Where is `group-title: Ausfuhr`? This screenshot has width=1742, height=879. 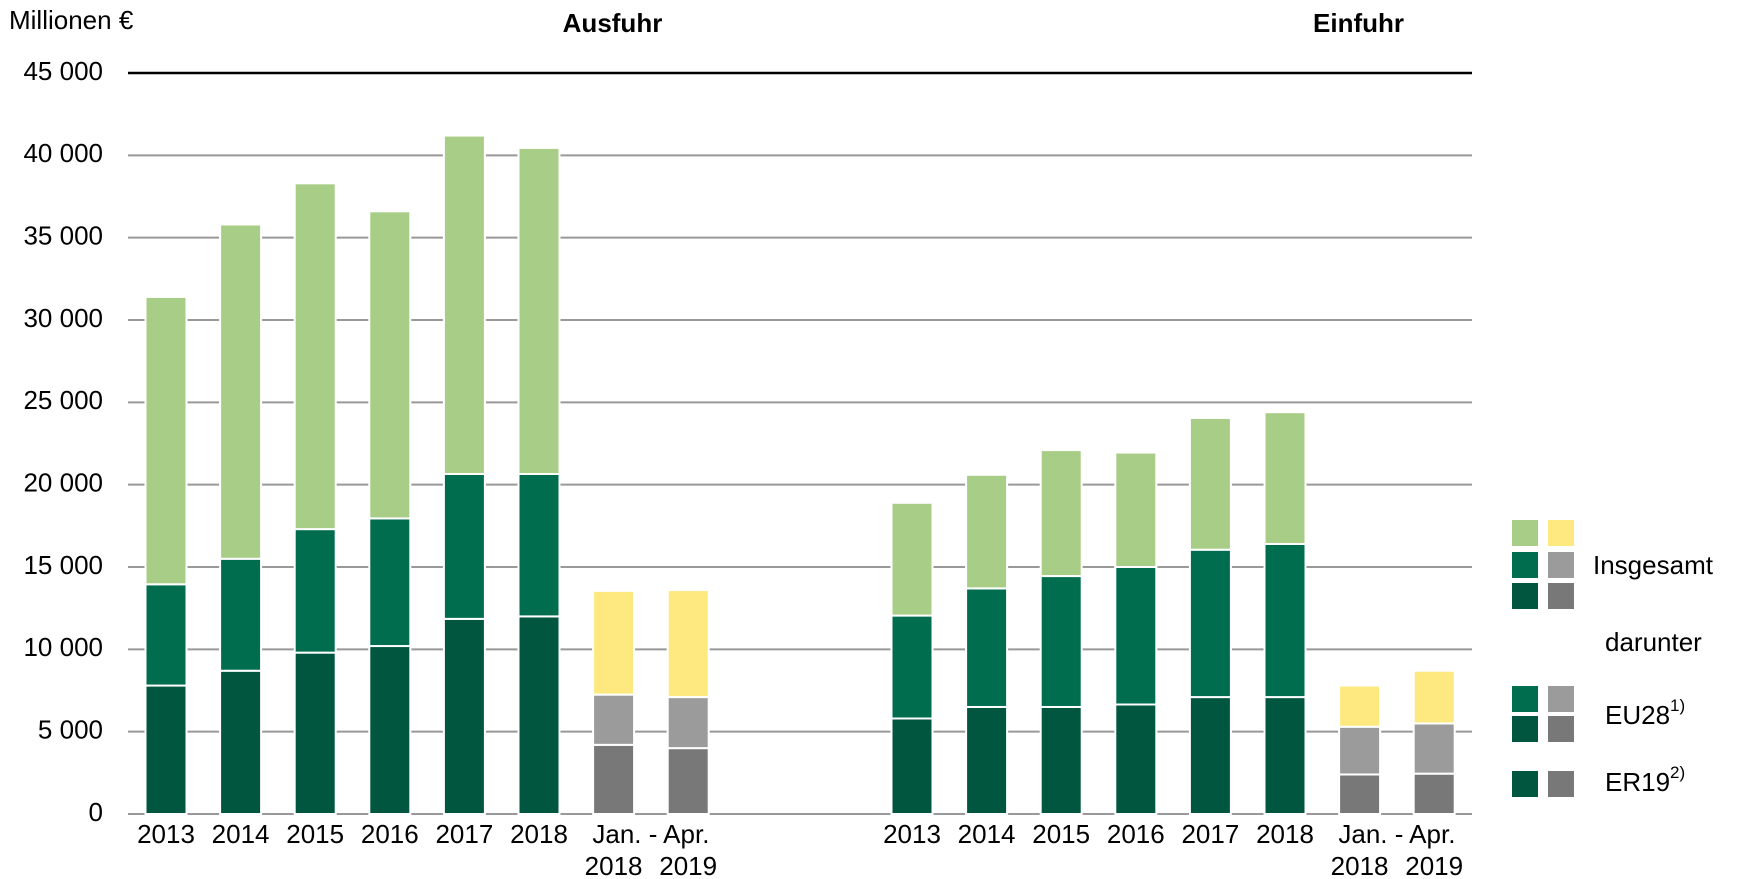 group-title: Ausfuhr is located at coordinates (613, 23).